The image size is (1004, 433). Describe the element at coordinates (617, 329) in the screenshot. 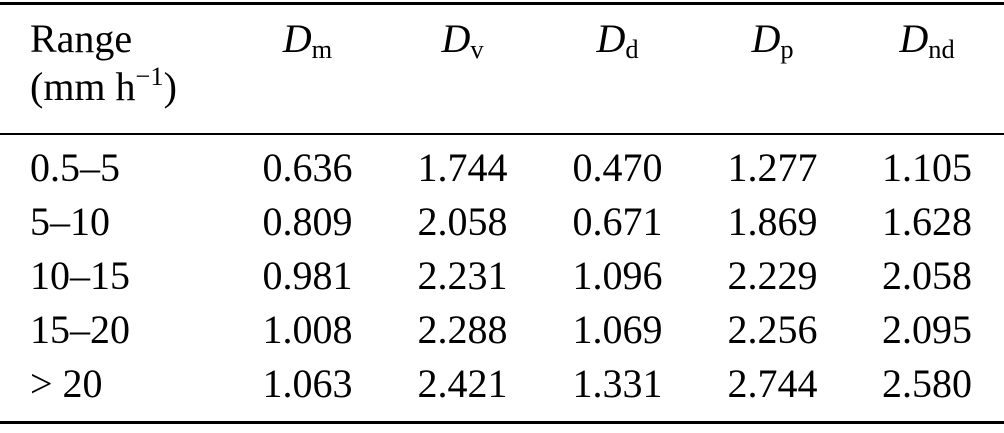

I see `value-cell: 1.069` at that location.